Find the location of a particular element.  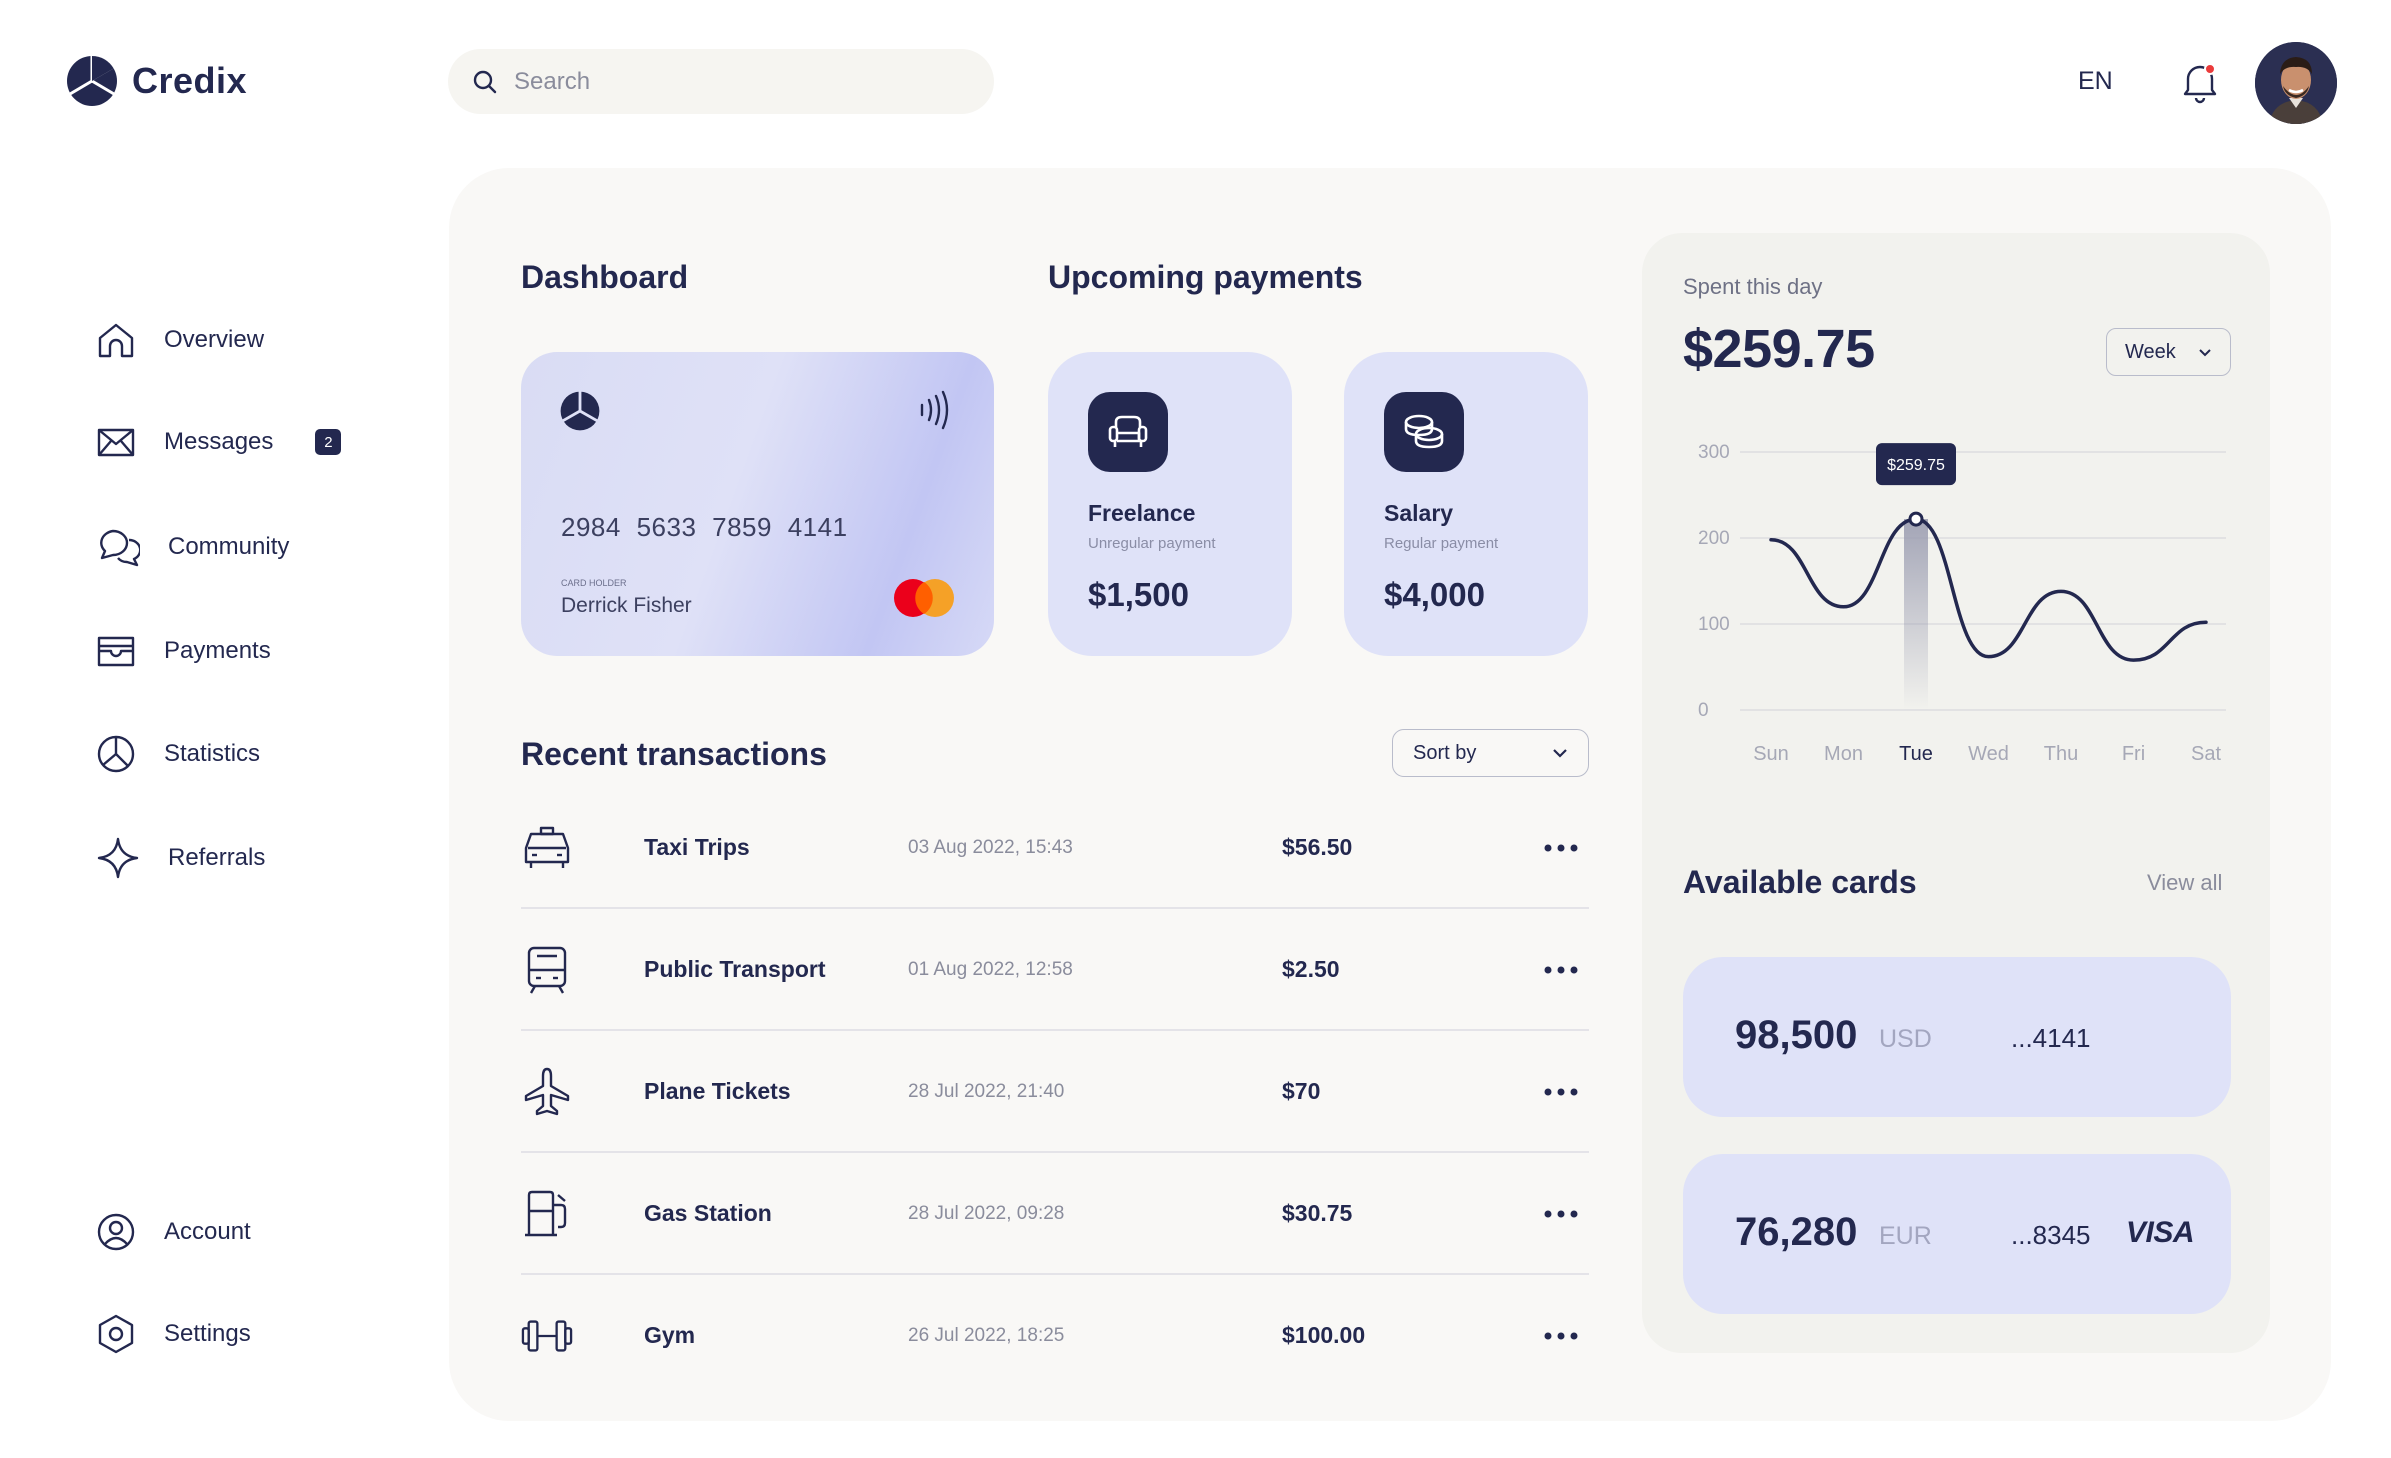

transaction-amount: $70 is located at coordinates (1301, 1091).